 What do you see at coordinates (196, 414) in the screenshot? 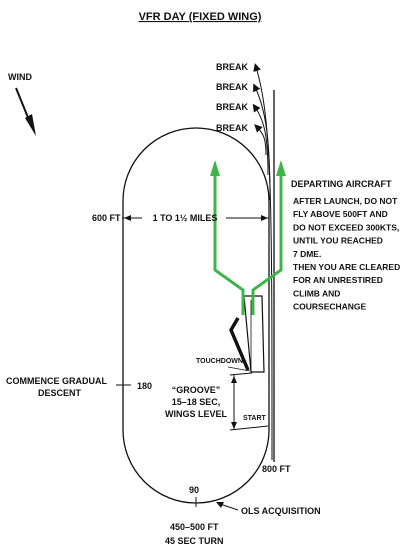
I see `groove-label-3: WINGS LEVEL` at bounding box center [196, 414].